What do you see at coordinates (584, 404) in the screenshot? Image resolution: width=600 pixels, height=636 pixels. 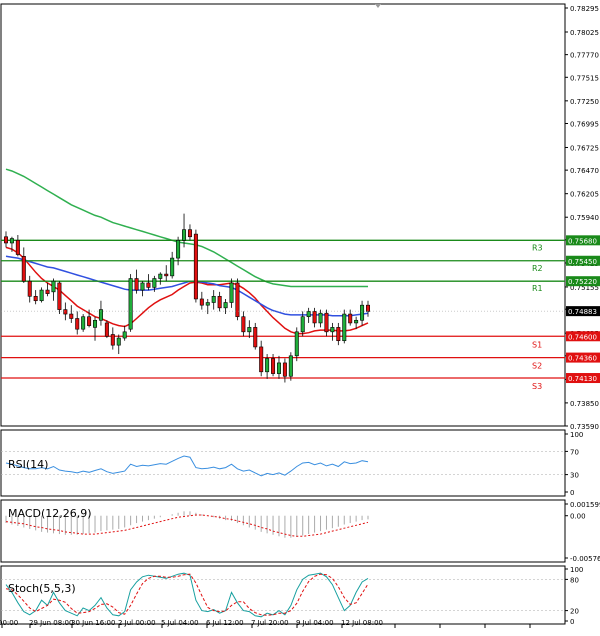 I see `price-tick-label: 0.73850` at bounding box center [584, 404].